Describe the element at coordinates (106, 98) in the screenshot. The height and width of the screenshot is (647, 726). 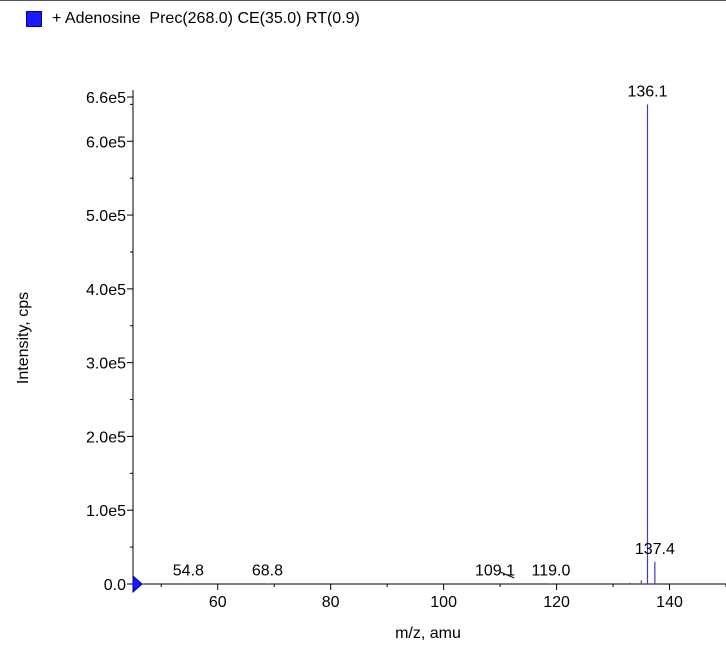
I see `y-tick-label: 6.6e5` at that location.